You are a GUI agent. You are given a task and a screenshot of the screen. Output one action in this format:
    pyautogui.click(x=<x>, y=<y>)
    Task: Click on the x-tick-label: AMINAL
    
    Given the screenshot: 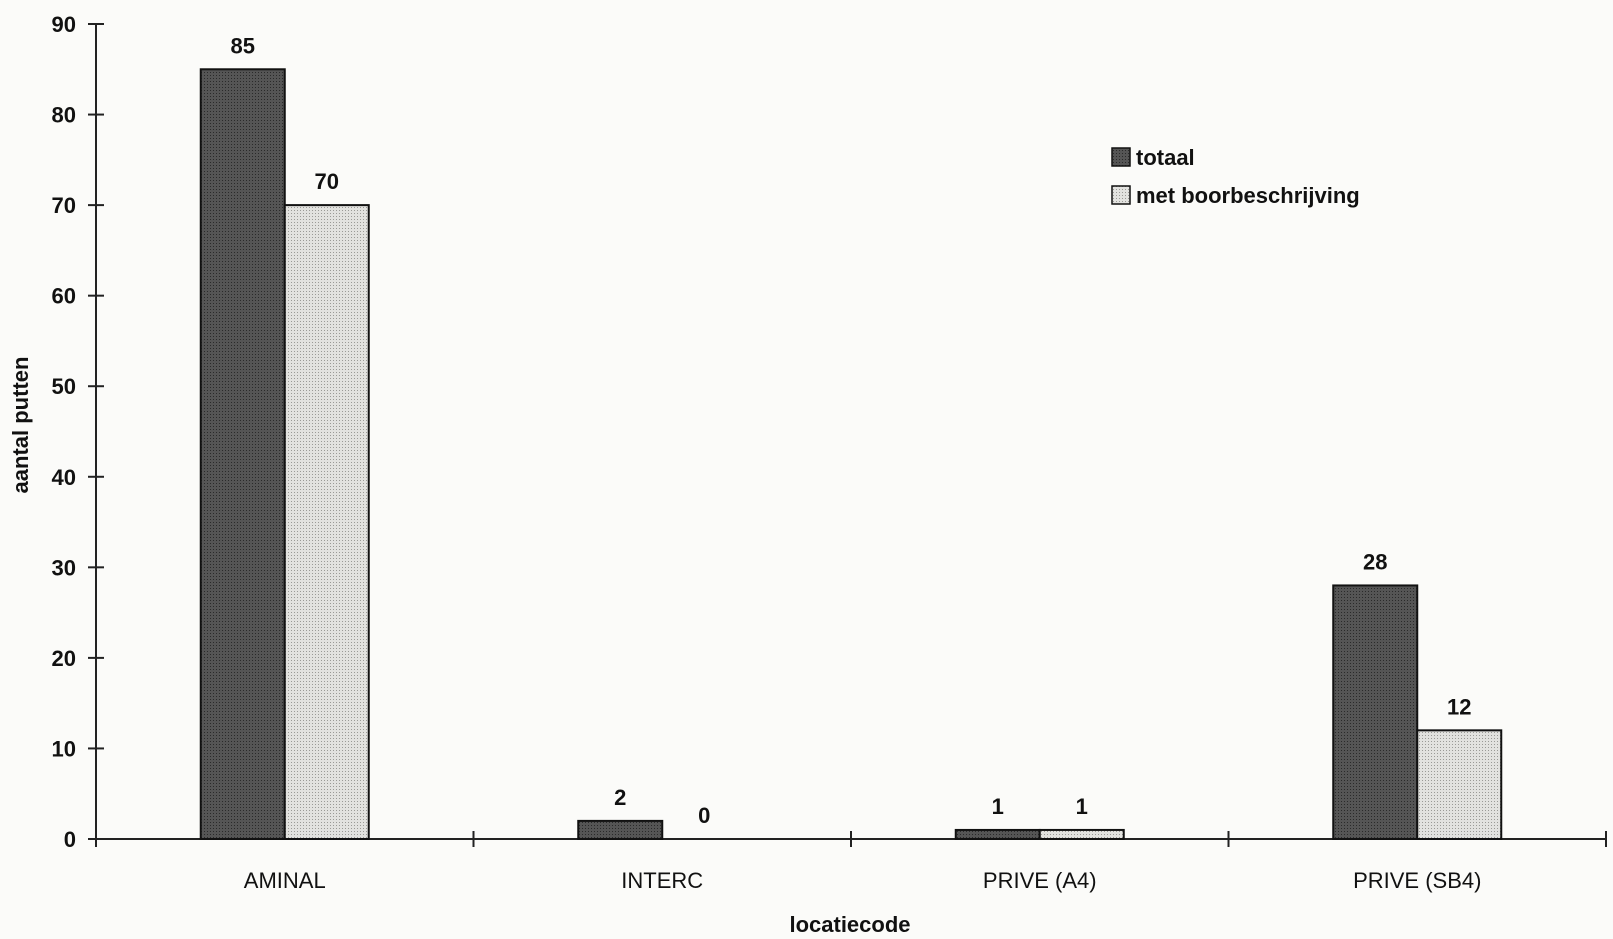 What is the action you would take?
    pyautogui.click(x=285, y=880)
    